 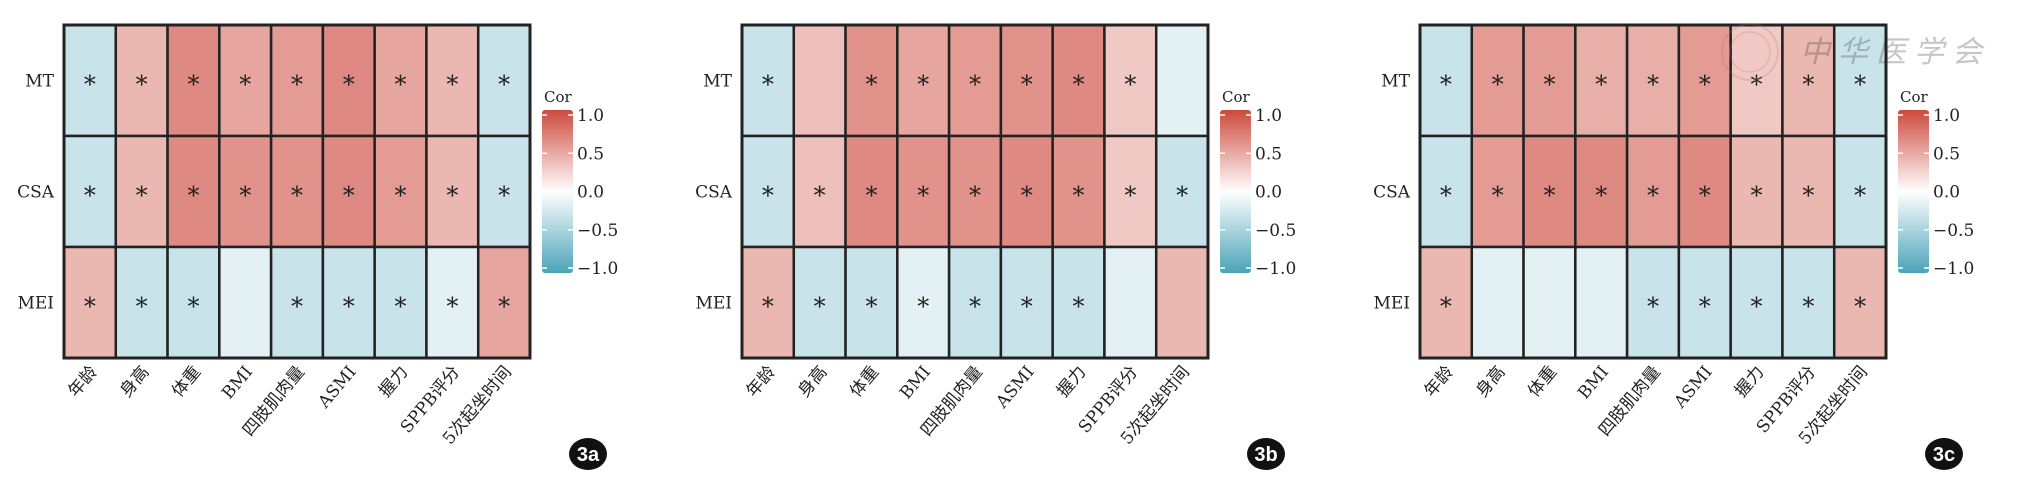 I want to click on column-label: ASMI, so click(x=1015, y=387).